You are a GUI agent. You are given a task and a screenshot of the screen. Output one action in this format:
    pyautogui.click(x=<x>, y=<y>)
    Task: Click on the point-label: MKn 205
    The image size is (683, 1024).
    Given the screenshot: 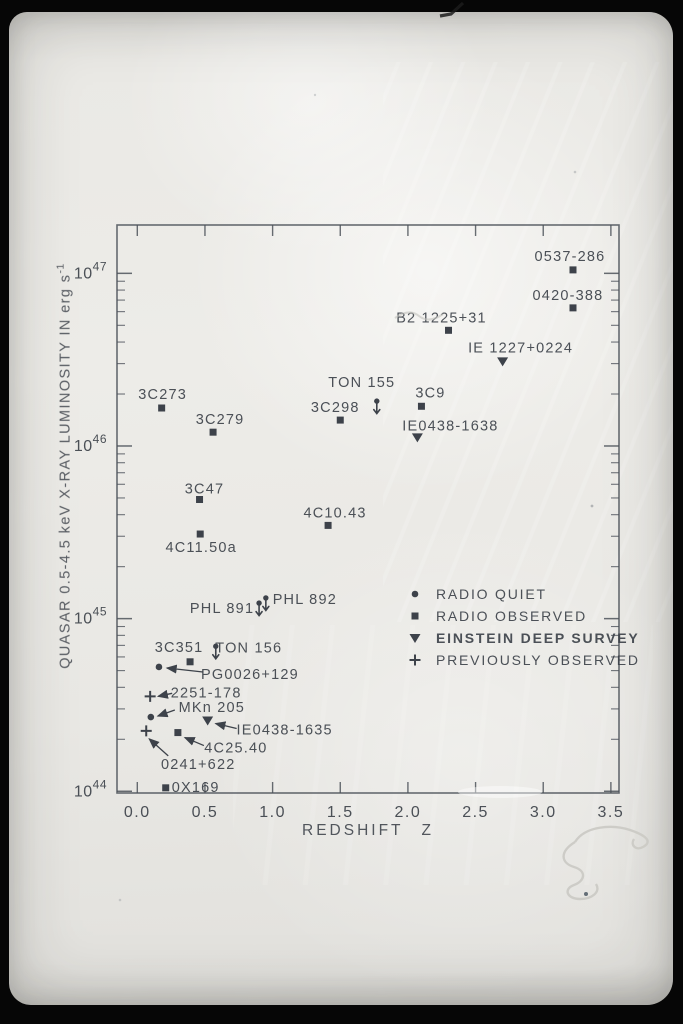 What is the action you would take?
    pyautogui.click(x=212, y=708)
    